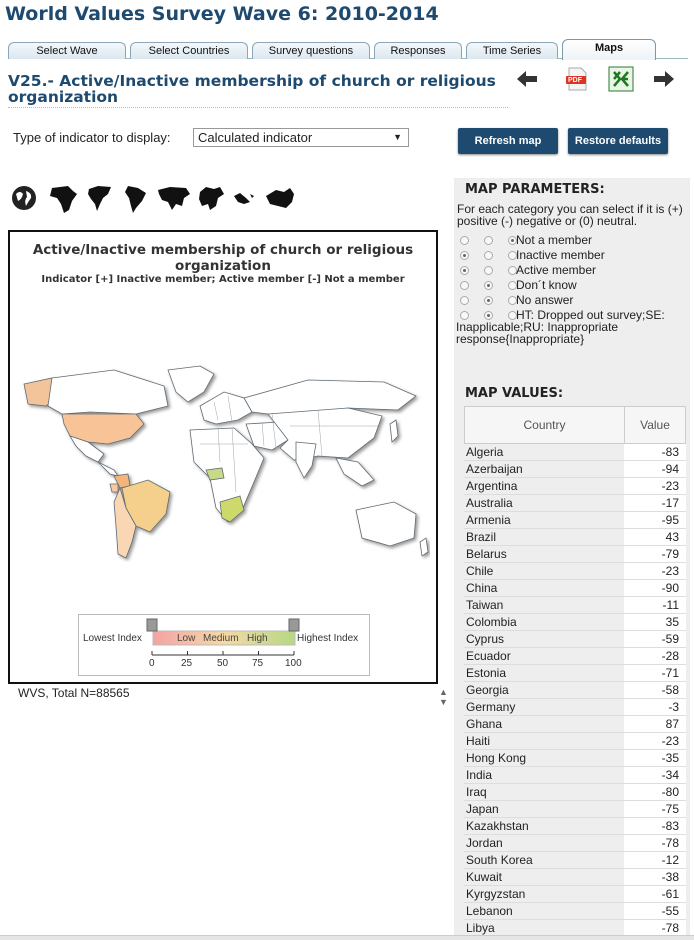 The width and height of the screenshot is (694, 940). I want to click on tab-time-series: Time Series, so click(512, 50).